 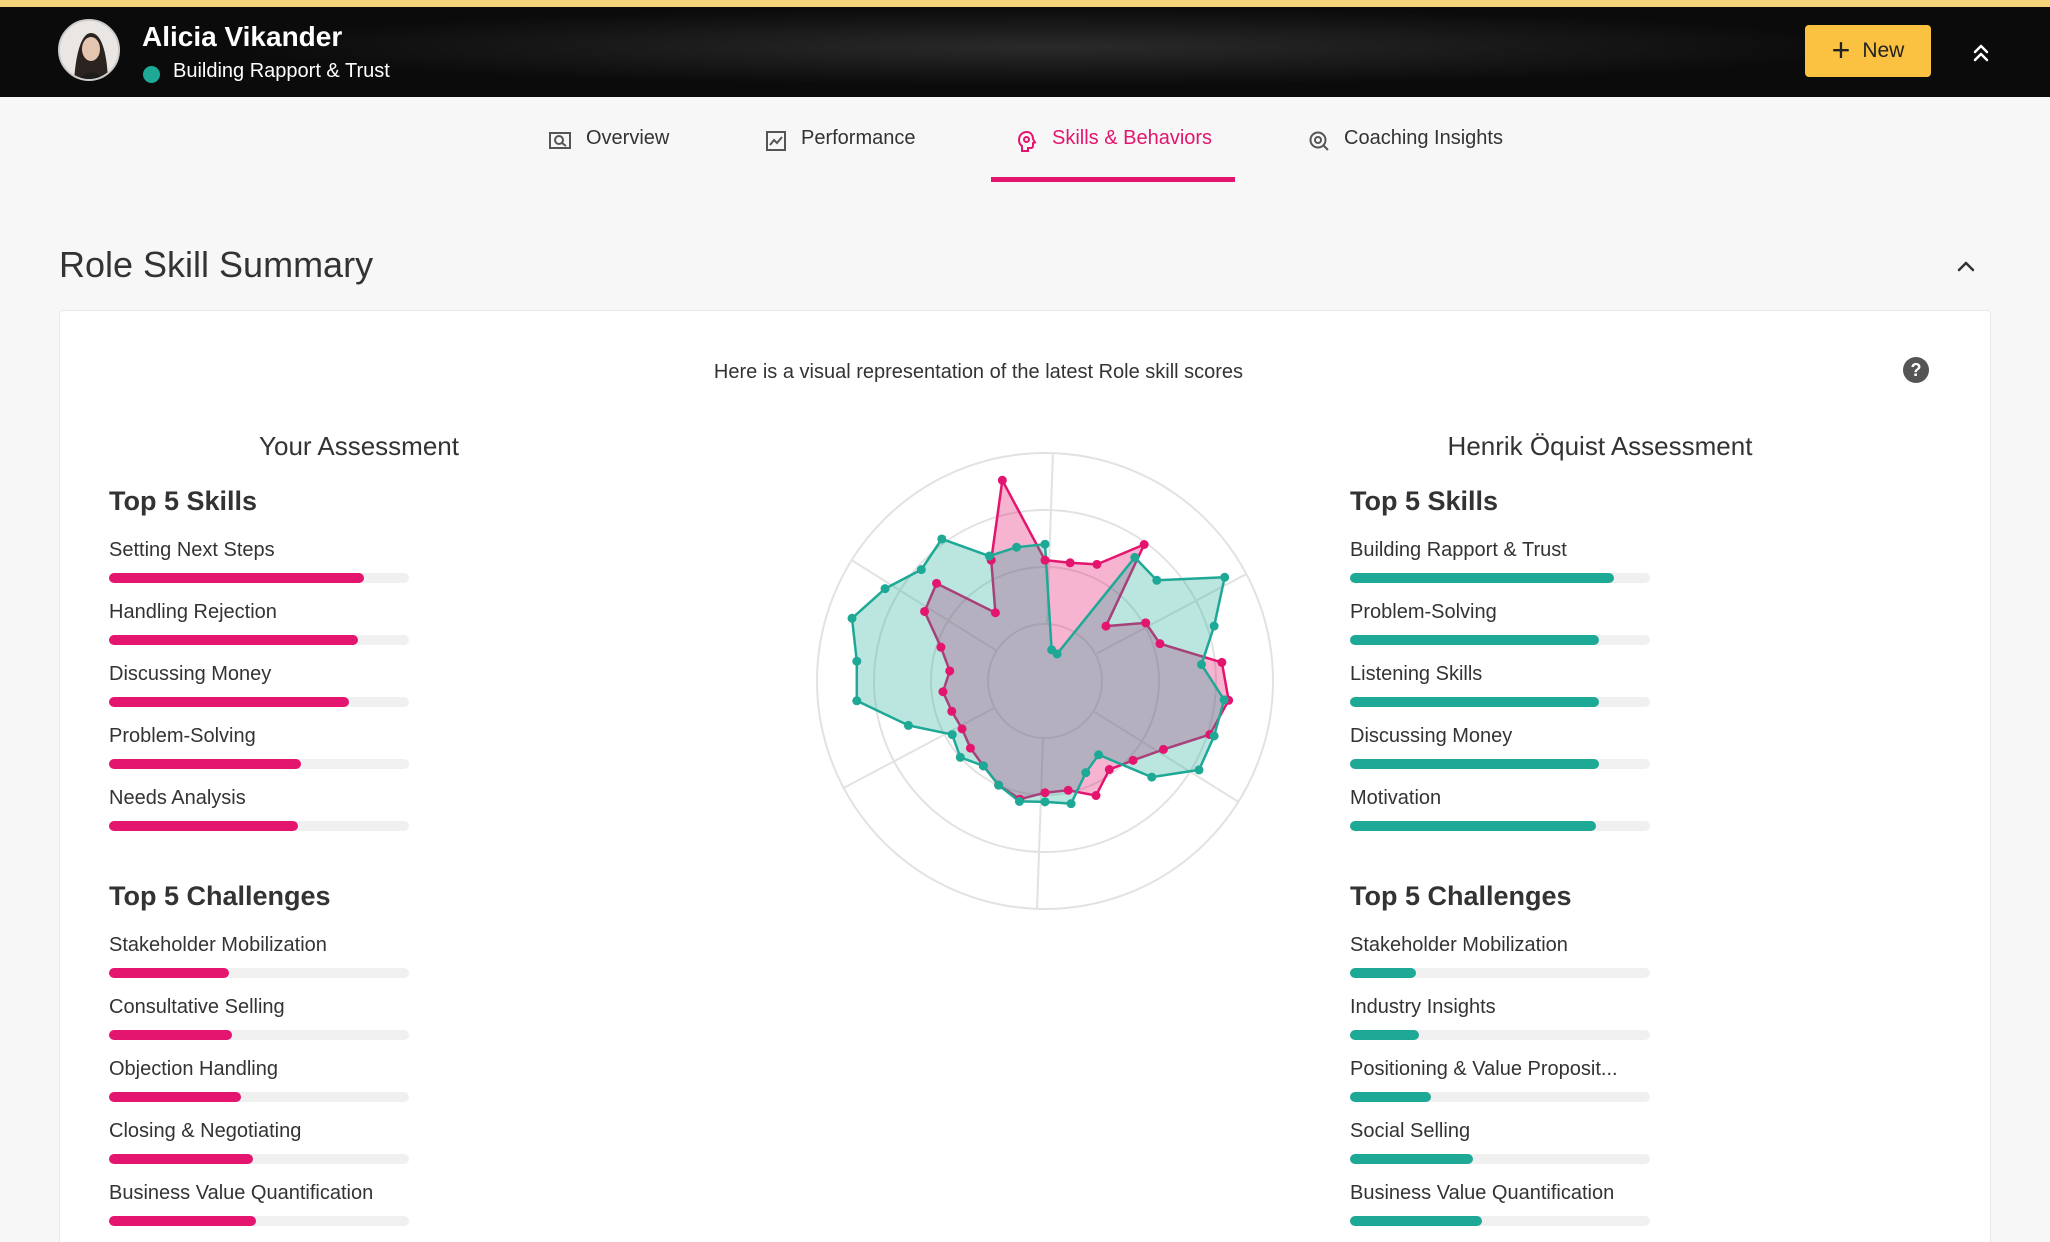 What do you see at coordinates (840, 156) in the screenshot?
I see `tab-performance: Performance` at bounding box center [840, 156].